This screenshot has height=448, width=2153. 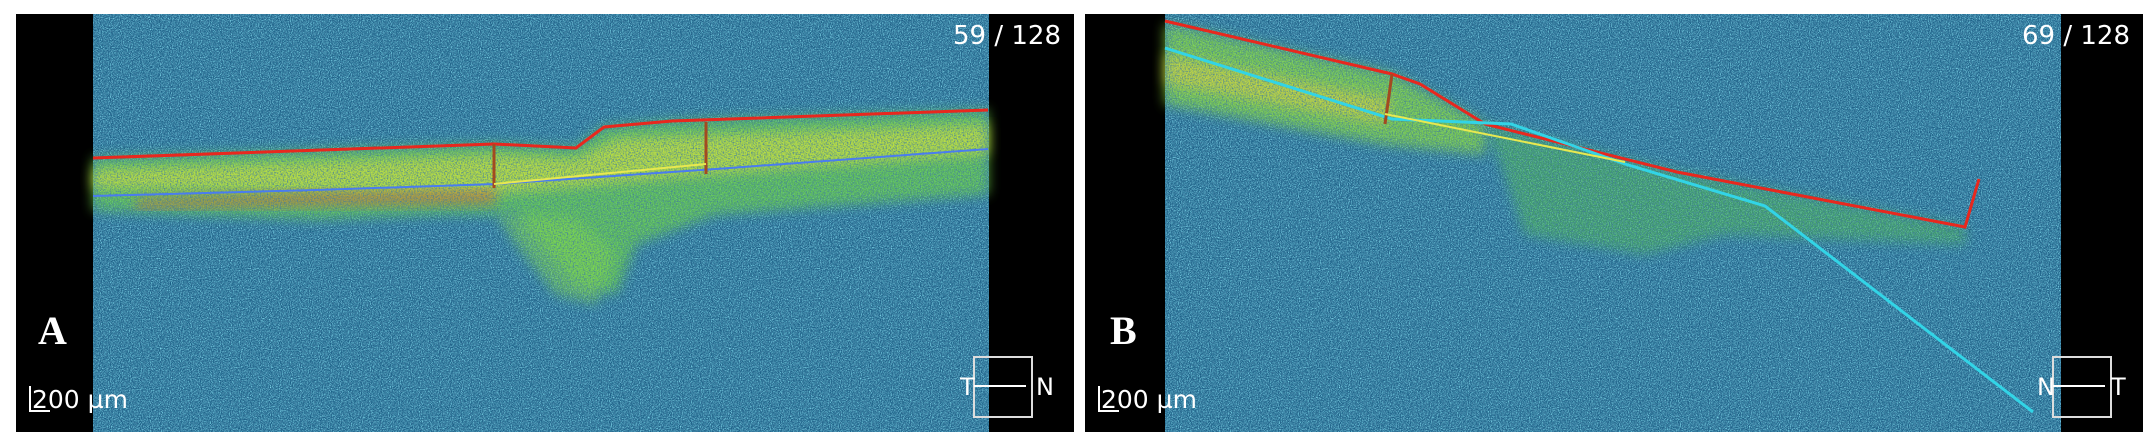 What do you see at coordinates (52, 330) in the screenshot?
I see `panel-label: A` at bounding box center [52, 330].